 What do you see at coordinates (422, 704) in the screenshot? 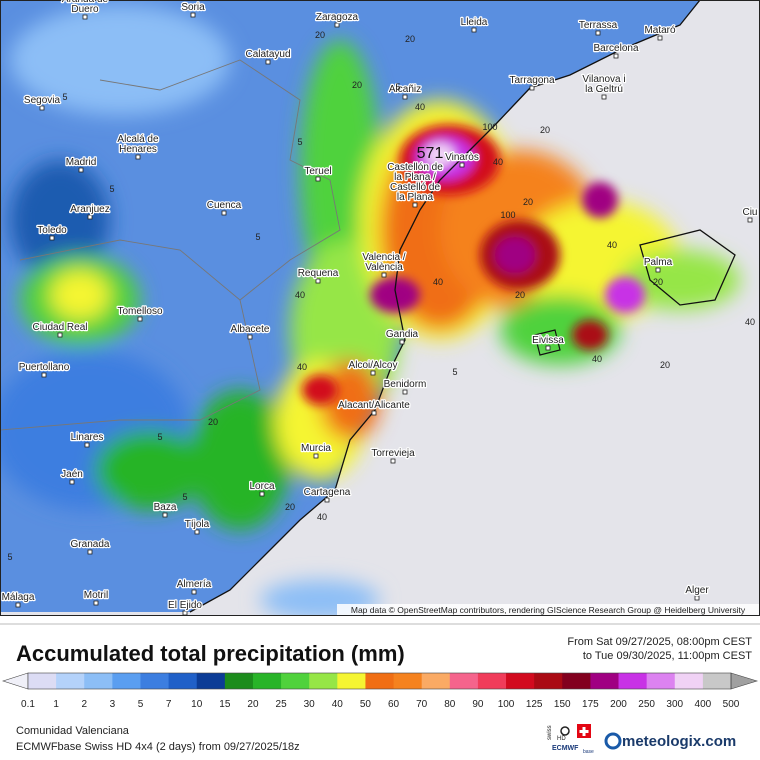
I see `colorbar-tick-label: 70` at bounding box center [422, 704].